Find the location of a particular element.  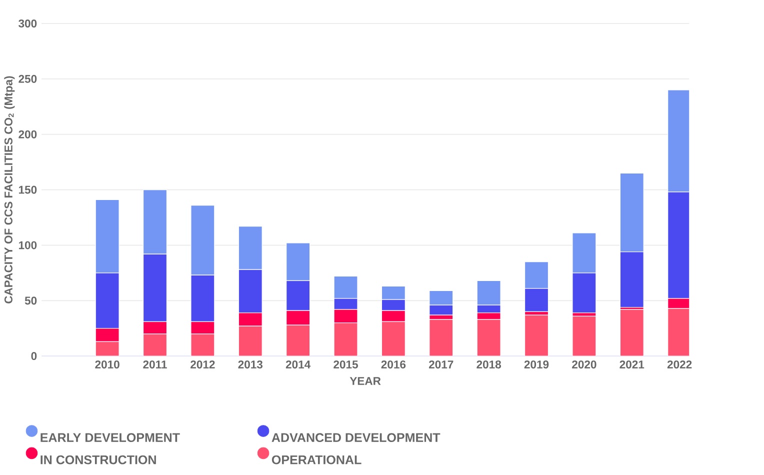

x-tick-label: 2018 is located at coordinates (489, 364).